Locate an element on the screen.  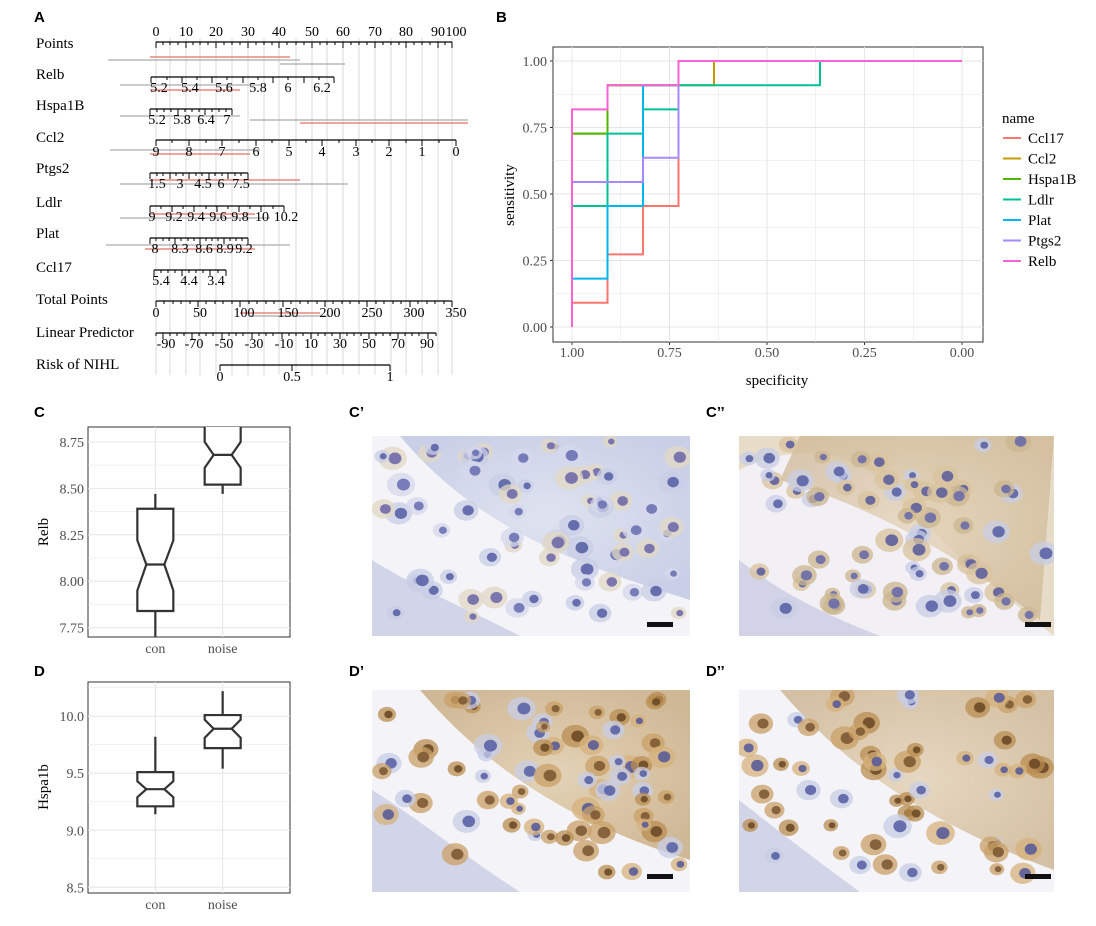
roc-legend-label-ptgs2: Ptgs2 is located at coordinates (1044, 242).